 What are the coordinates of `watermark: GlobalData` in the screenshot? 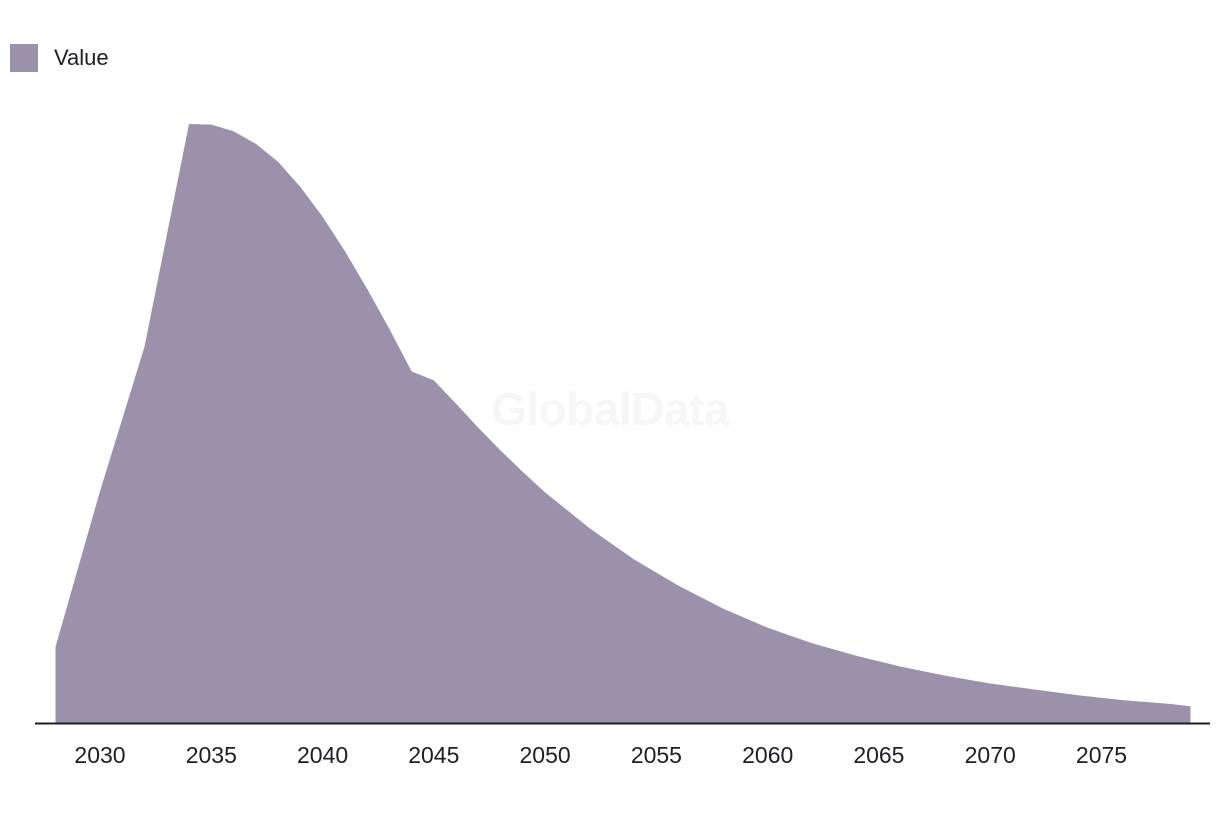 It's located at (610, 409).